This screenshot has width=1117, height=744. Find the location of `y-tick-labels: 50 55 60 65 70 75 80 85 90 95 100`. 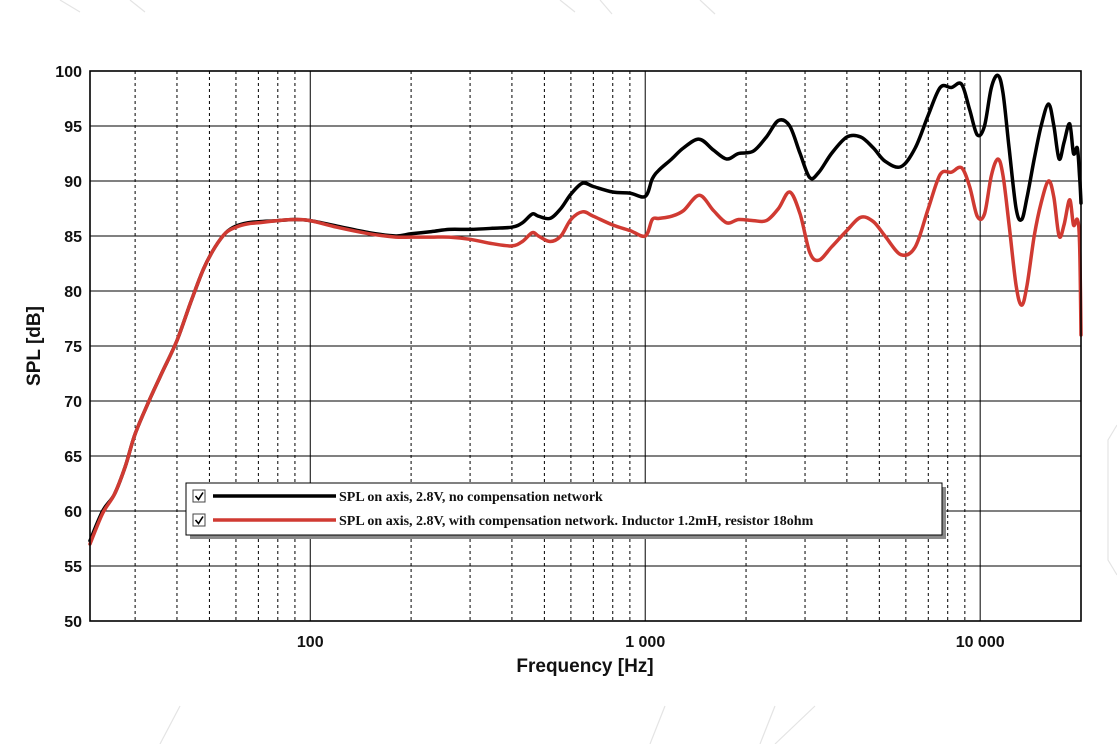

y-tick-labels: 50 55 60 65 70 75 80 85 90 95 100 is located at coordinates (68, 347).